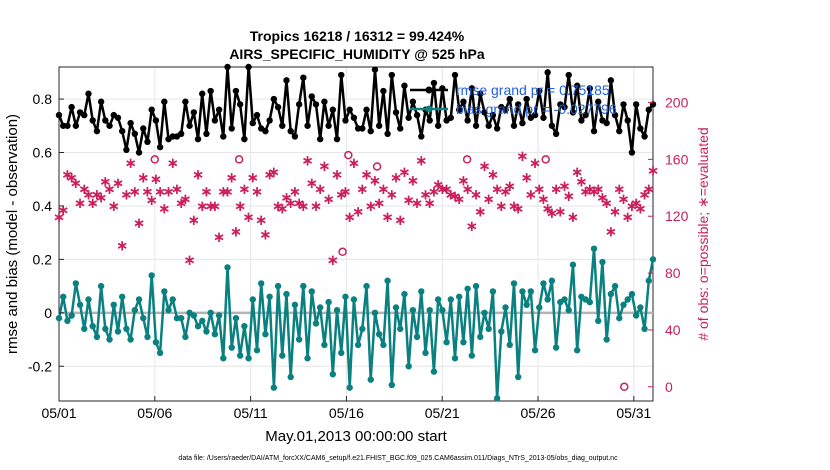  Describe the element at coordinates (43, 259) in the screenshot. I see `y-tick-label: 0.2` at that location.